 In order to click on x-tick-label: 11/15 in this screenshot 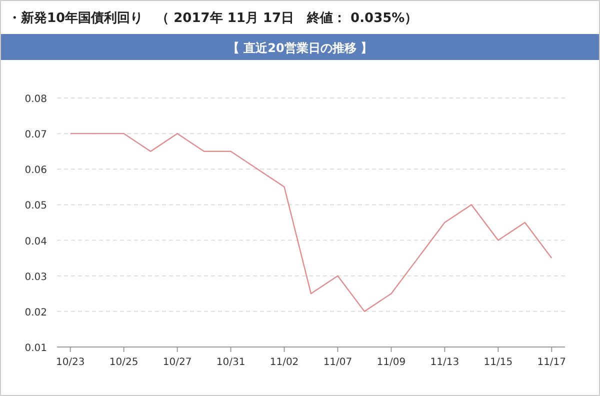, I will do `click(498, 362)`.